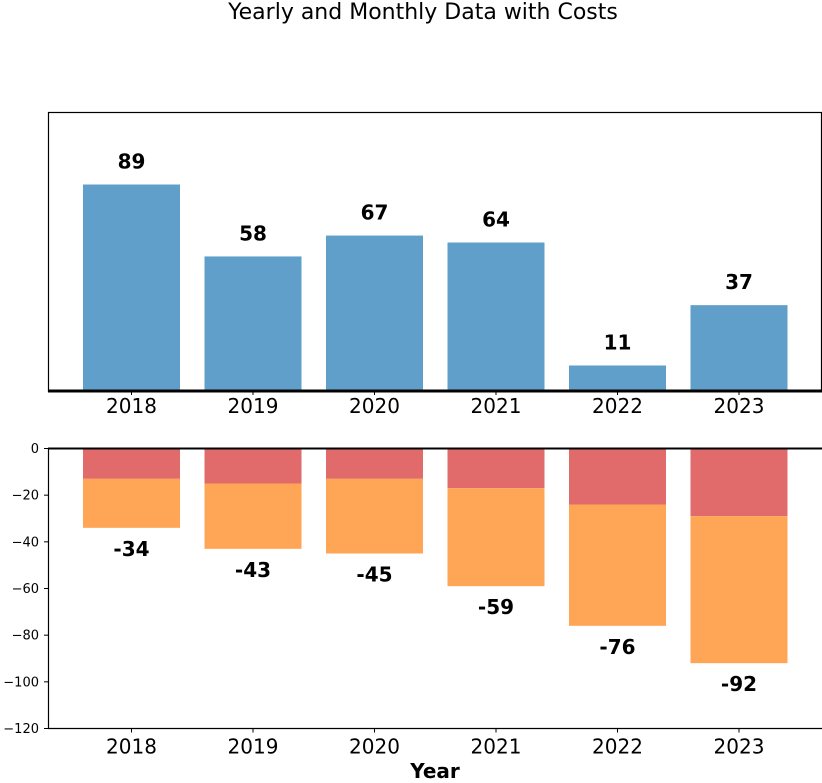  I want to click on top-xtick-label-2019: 2019, so click(253, 406).